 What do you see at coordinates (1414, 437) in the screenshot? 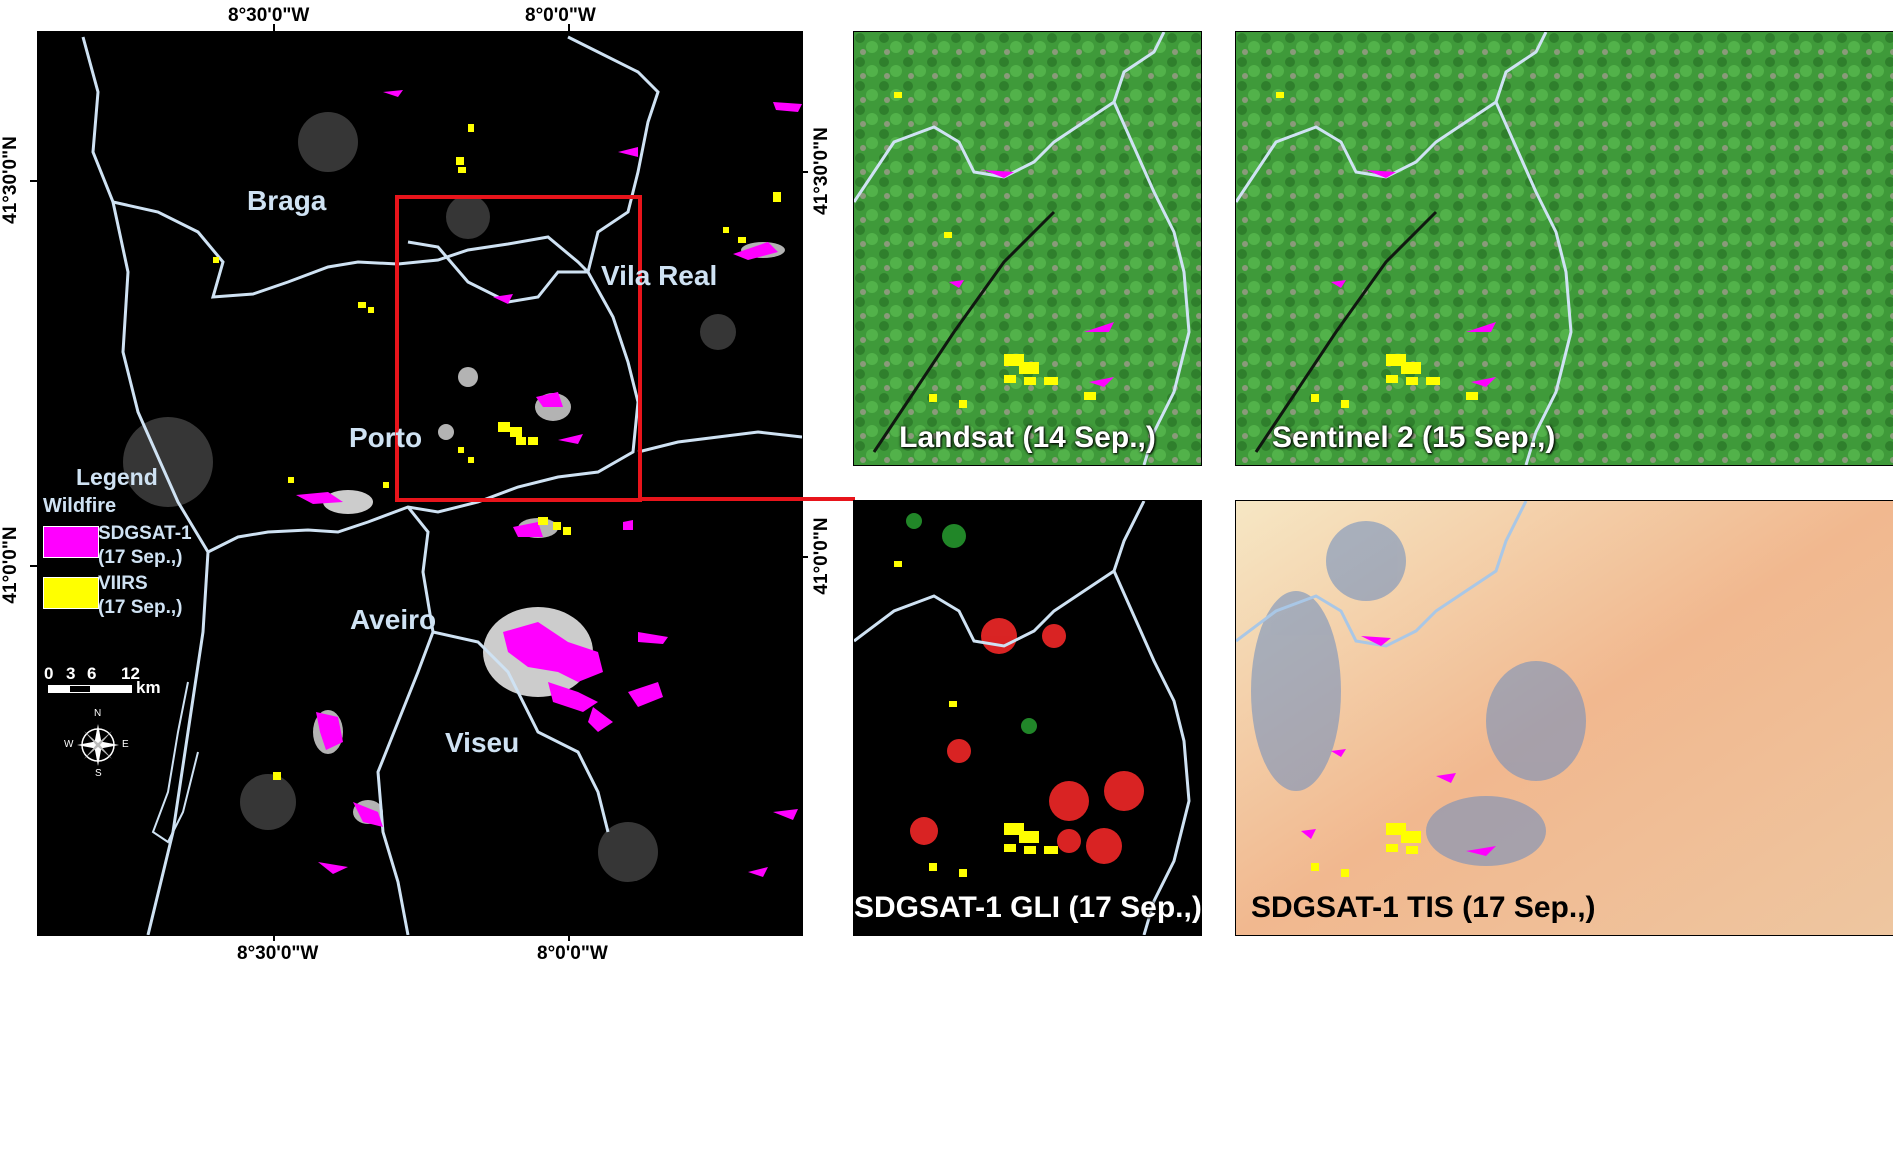
I see `caption-sentinel: Sentinel 2 (15 Sep.,)` at bounding box center [1414, 437].